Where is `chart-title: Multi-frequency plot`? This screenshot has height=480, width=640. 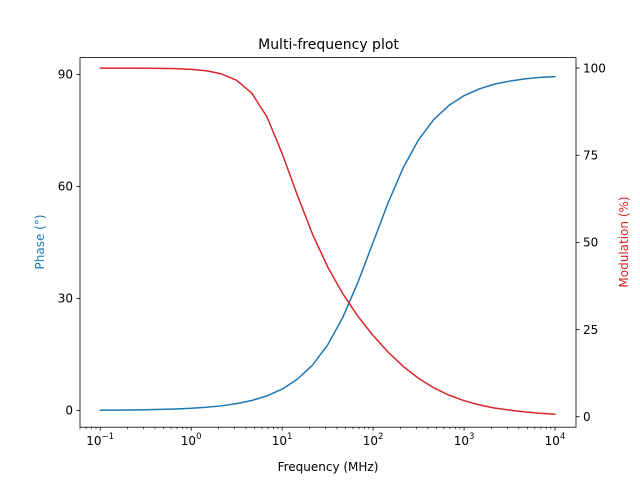 chart-title: Multi-frequency plot is located at coordinates (328, 45).